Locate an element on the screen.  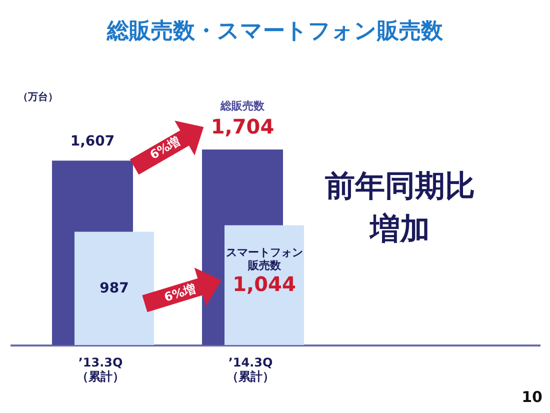
x-tick-label: ’14.3Q （累計） is located at coordinates (250, 370).